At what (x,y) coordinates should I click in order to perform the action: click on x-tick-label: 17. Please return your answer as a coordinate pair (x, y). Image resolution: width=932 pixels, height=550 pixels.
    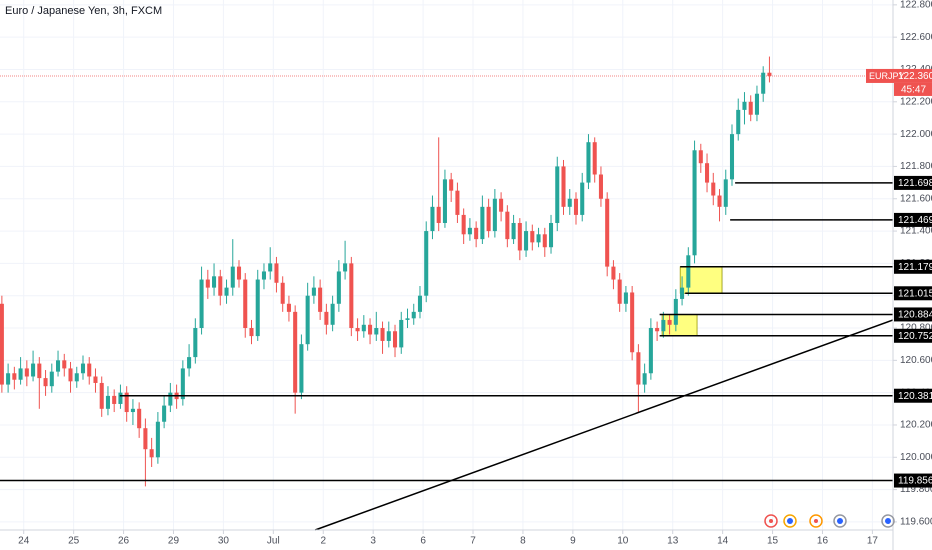
    Looking at the image, I should click on (873, 541).